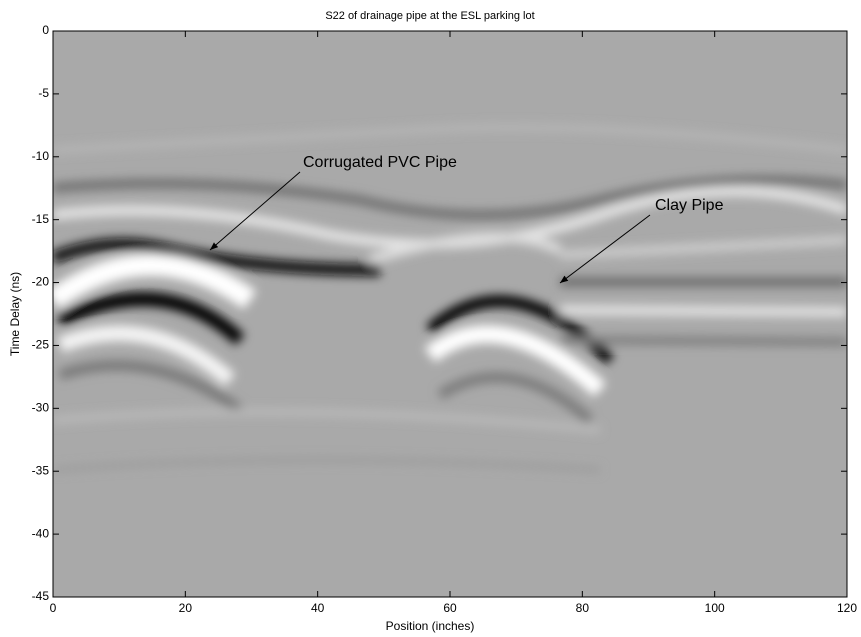 The image size is (861, 637). Describe the element at coordinates (380, 162) in the screenshot. I see `annotation: Corrugated PVC Pipe` at that location.